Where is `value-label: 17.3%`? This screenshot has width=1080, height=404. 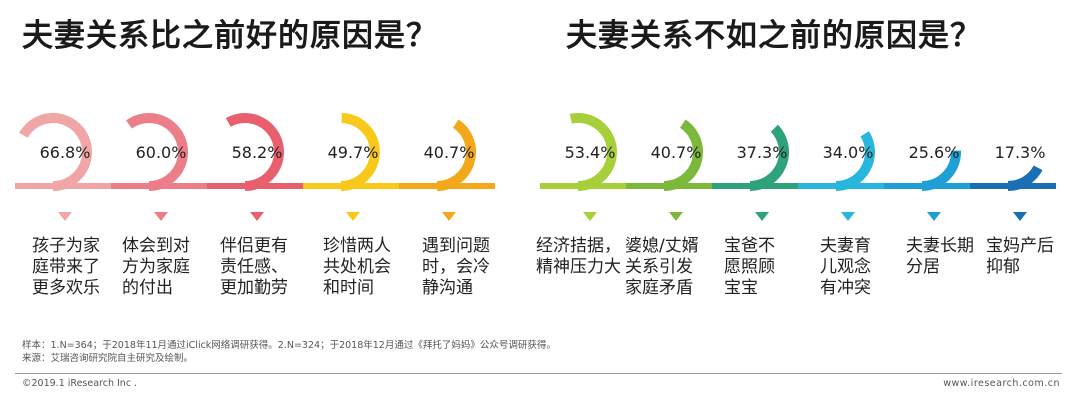
value-label: 17.3% is located at coordinates (1020, 152).